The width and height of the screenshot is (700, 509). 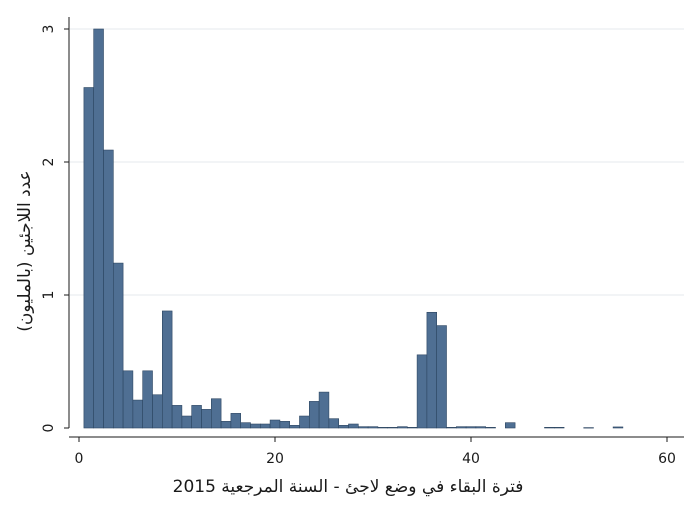 I want to click on y-tick-label: 3, so click(x=49, y=29).